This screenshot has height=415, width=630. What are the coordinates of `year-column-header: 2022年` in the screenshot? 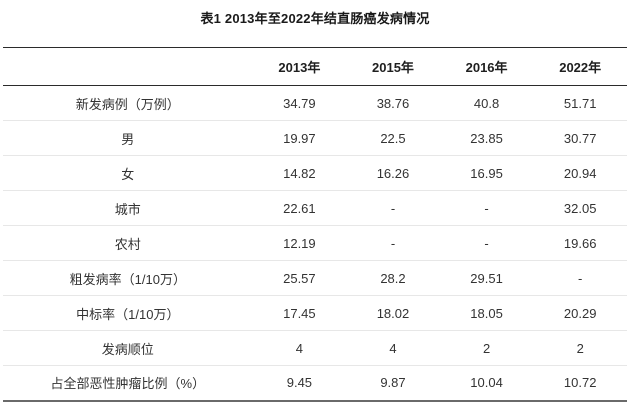 It's located at (580, 67).